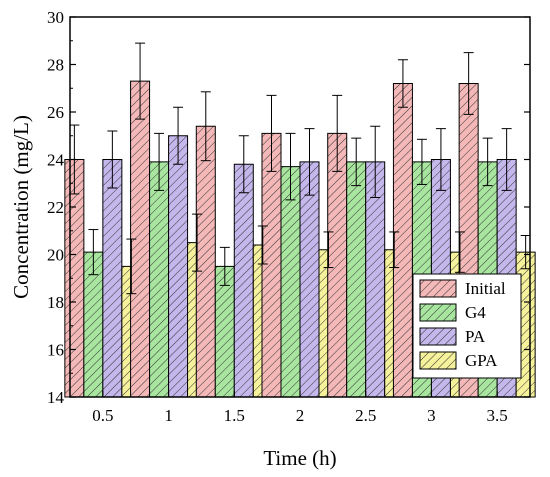 The width and height of the screenshot is (550, 477). Describe the element at coordinates (438, 360) in the screenshot. I see `legend-swatch-gpa` at that location.